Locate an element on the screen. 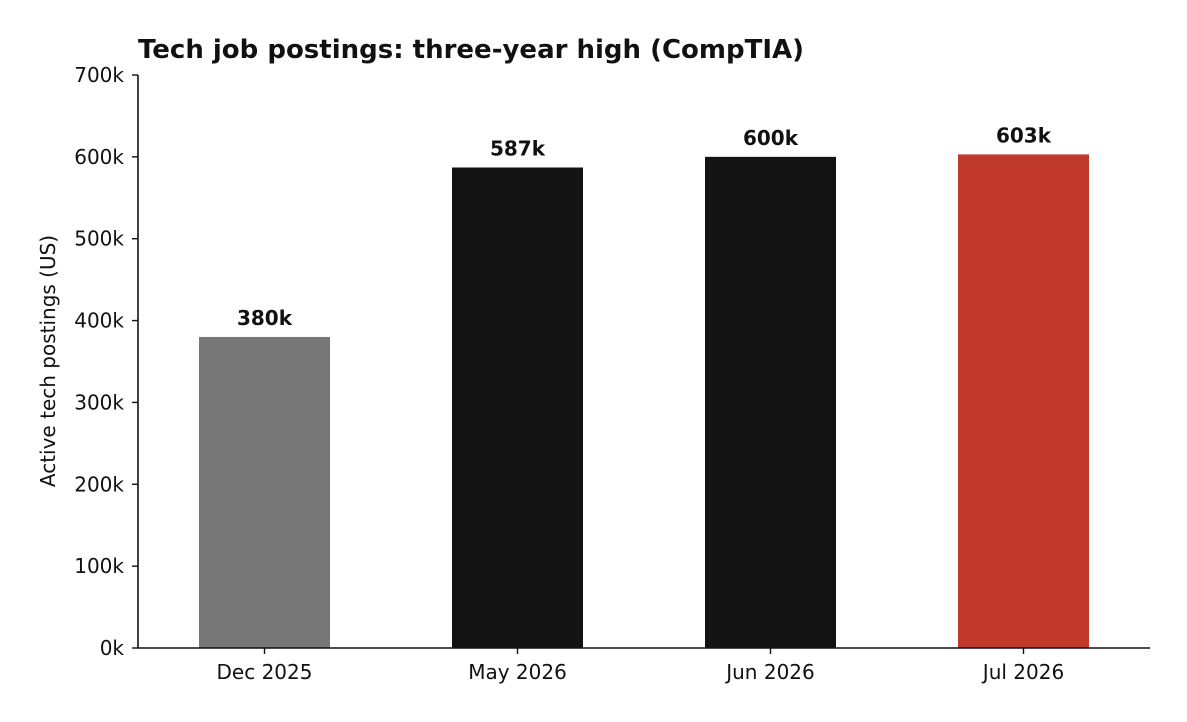 The width and height of the screenshot is (1187, 722). y-axis-label: Active tech postings (US) is located at coordinates (48, 361).